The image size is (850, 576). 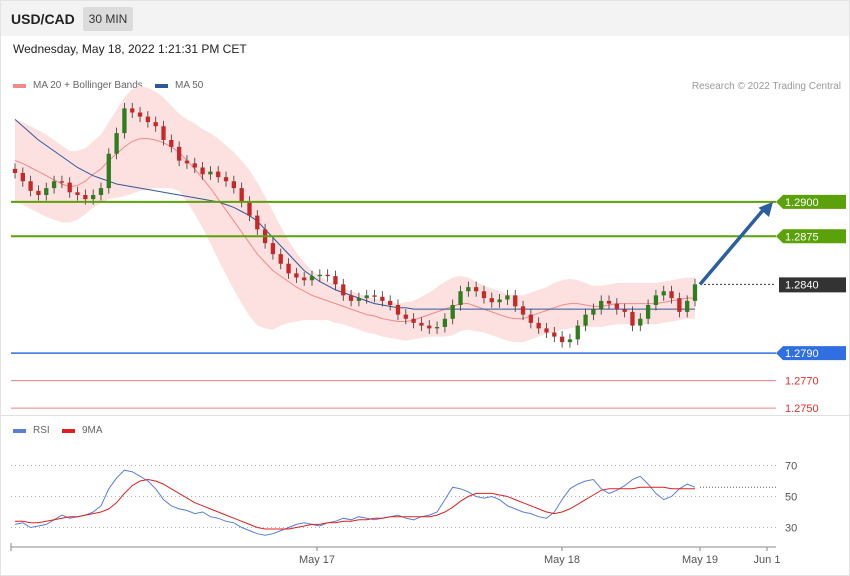 I want to click on ma20-label: MA 20 + Bollinger Bands, so click(x=88, y=85).